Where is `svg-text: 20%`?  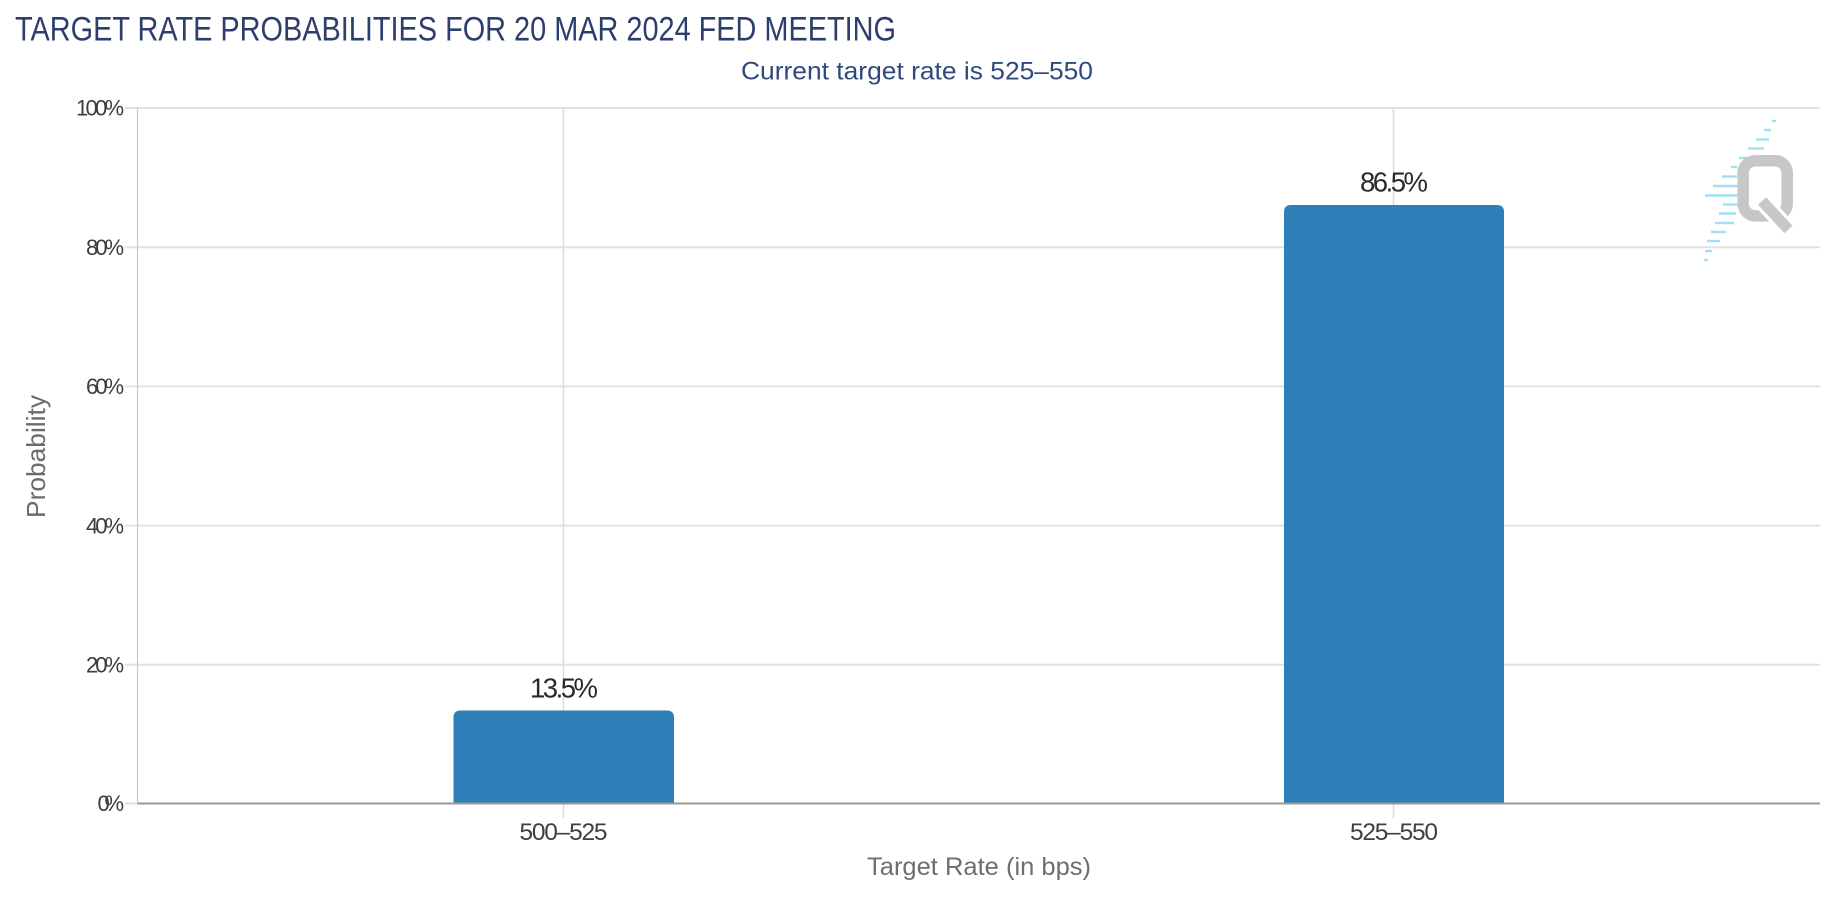
svg-text: 20% is located at coordinates (105, 665).